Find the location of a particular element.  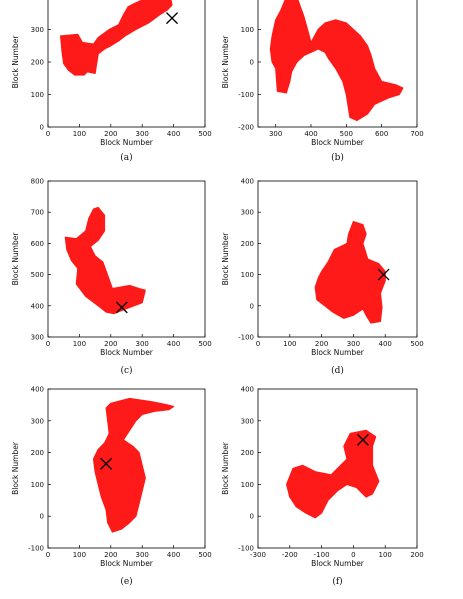

y-tick-label: 600 is located at coordinates (37, 244).